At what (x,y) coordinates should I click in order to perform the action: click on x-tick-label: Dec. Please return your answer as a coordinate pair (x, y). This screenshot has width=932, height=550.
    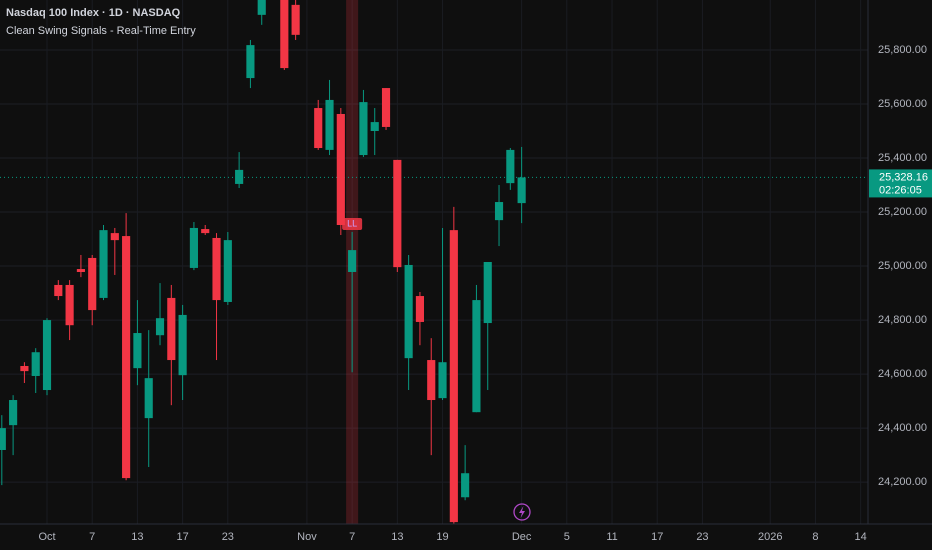
    Looking at the image, I should click on (522, 537).